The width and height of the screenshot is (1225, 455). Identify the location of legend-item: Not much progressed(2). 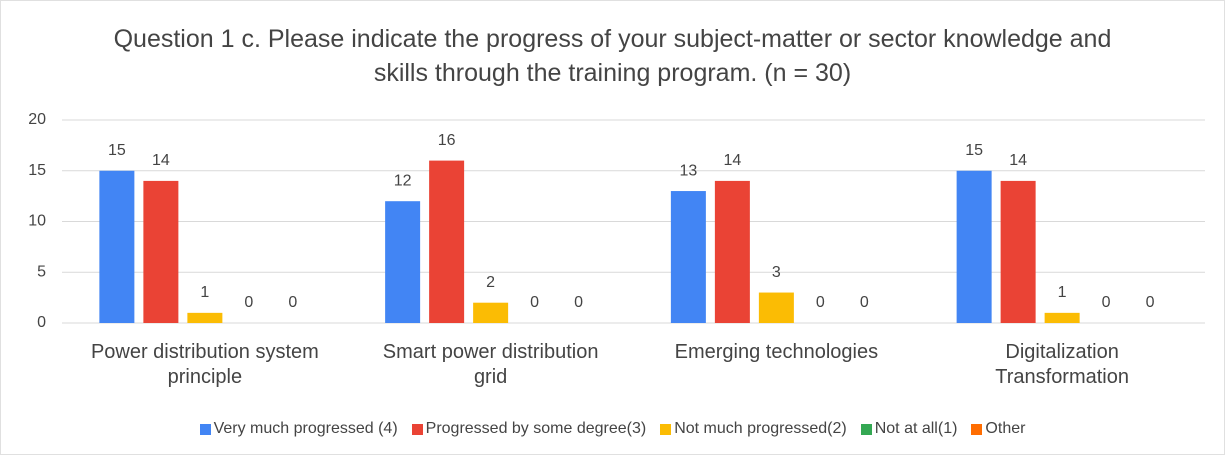
(753, 429).